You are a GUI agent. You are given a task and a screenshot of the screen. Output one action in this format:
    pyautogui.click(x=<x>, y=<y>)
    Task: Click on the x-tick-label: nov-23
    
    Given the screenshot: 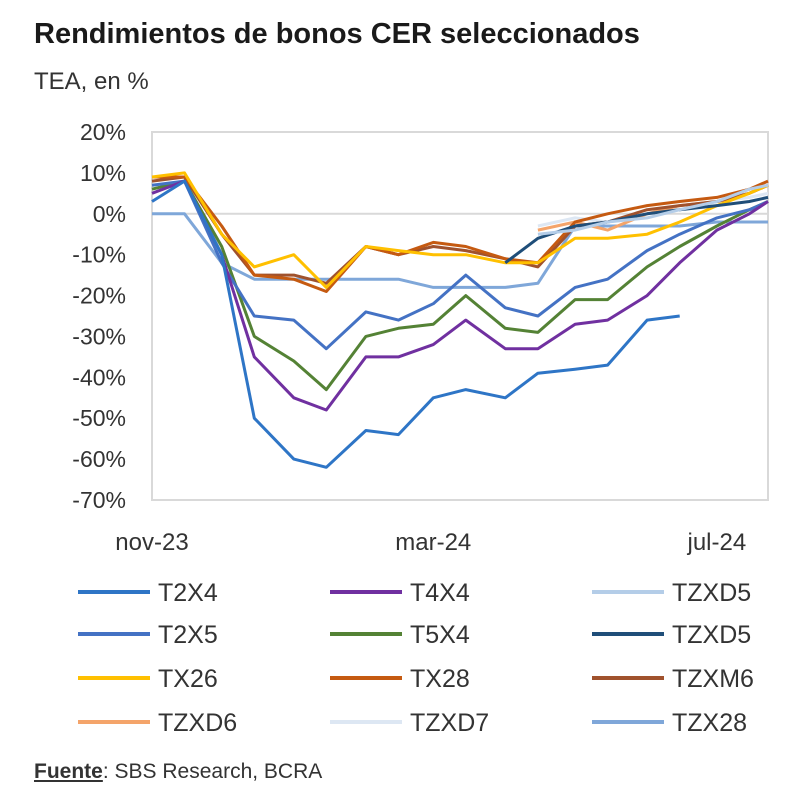 What is the action you would take?
    pyautogui.click(x=151, y=542)
    